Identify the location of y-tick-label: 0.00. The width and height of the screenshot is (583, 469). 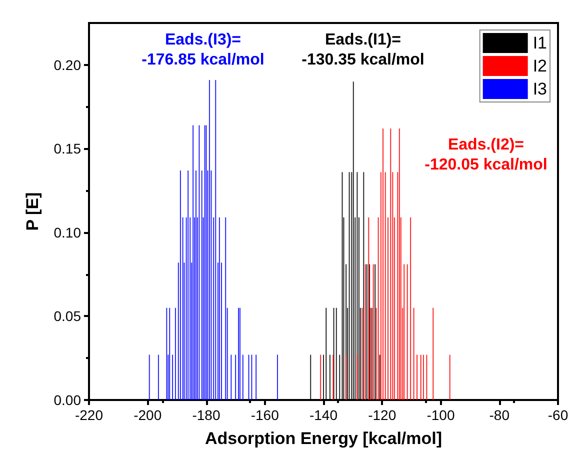
(68, 400).